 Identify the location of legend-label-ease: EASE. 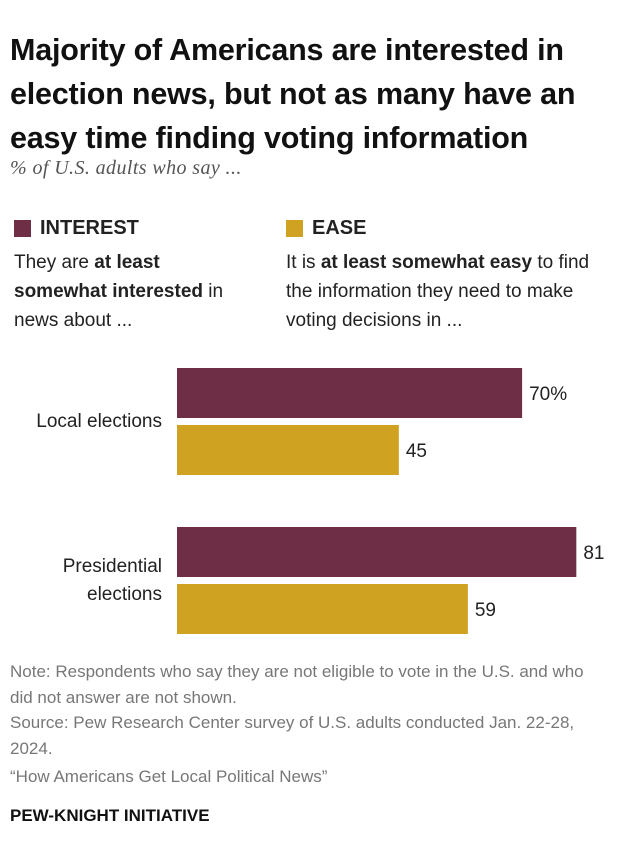
(339, 228).